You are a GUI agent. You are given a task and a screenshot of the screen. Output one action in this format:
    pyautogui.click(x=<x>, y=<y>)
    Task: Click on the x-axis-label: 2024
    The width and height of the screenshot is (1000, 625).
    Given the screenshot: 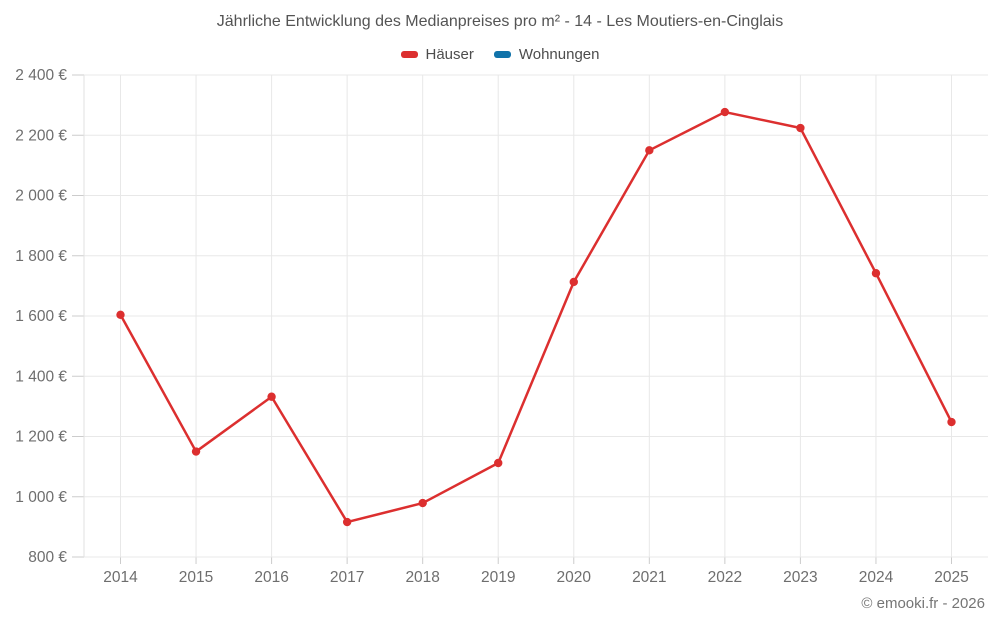 What is the action you would take?
    pyautogui.click(x=876, y=577)
    